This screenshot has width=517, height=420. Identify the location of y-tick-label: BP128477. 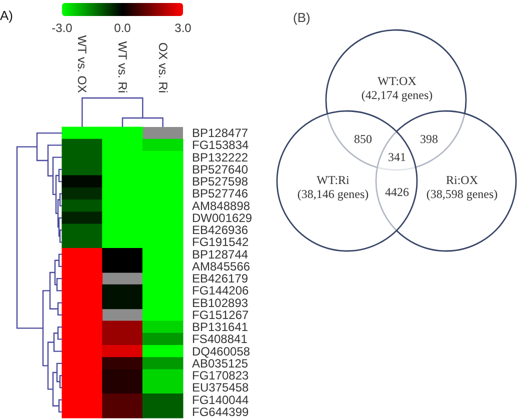
(220, 133).